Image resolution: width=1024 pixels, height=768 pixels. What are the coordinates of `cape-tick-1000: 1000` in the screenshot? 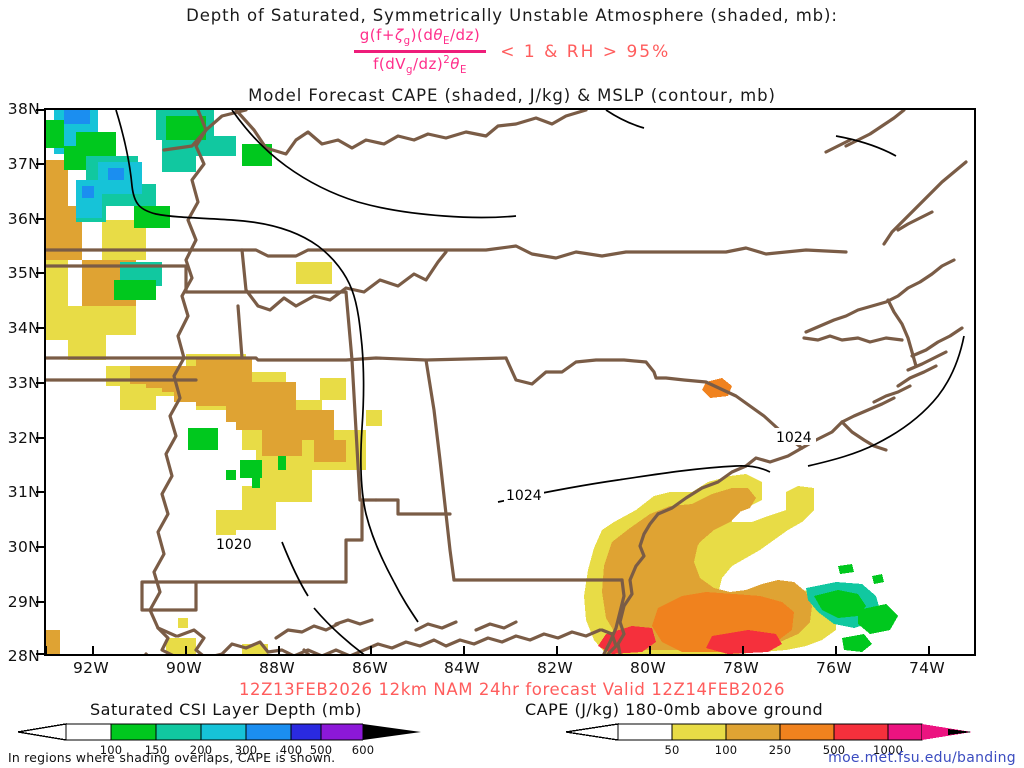 It's located at (888, 750).